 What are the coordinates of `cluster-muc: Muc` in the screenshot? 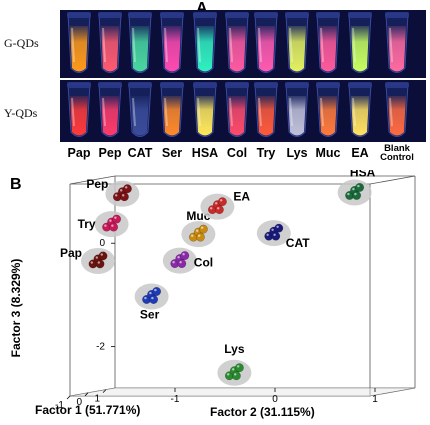 It's located at (198, 228).